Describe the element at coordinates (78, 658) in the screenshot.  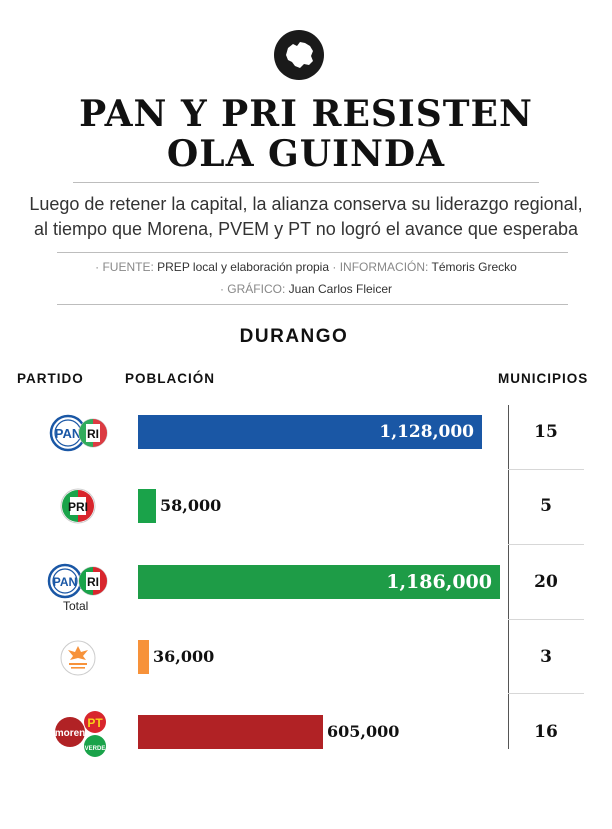
I see `movimiento-ciudadano-logo-icon` at that location.